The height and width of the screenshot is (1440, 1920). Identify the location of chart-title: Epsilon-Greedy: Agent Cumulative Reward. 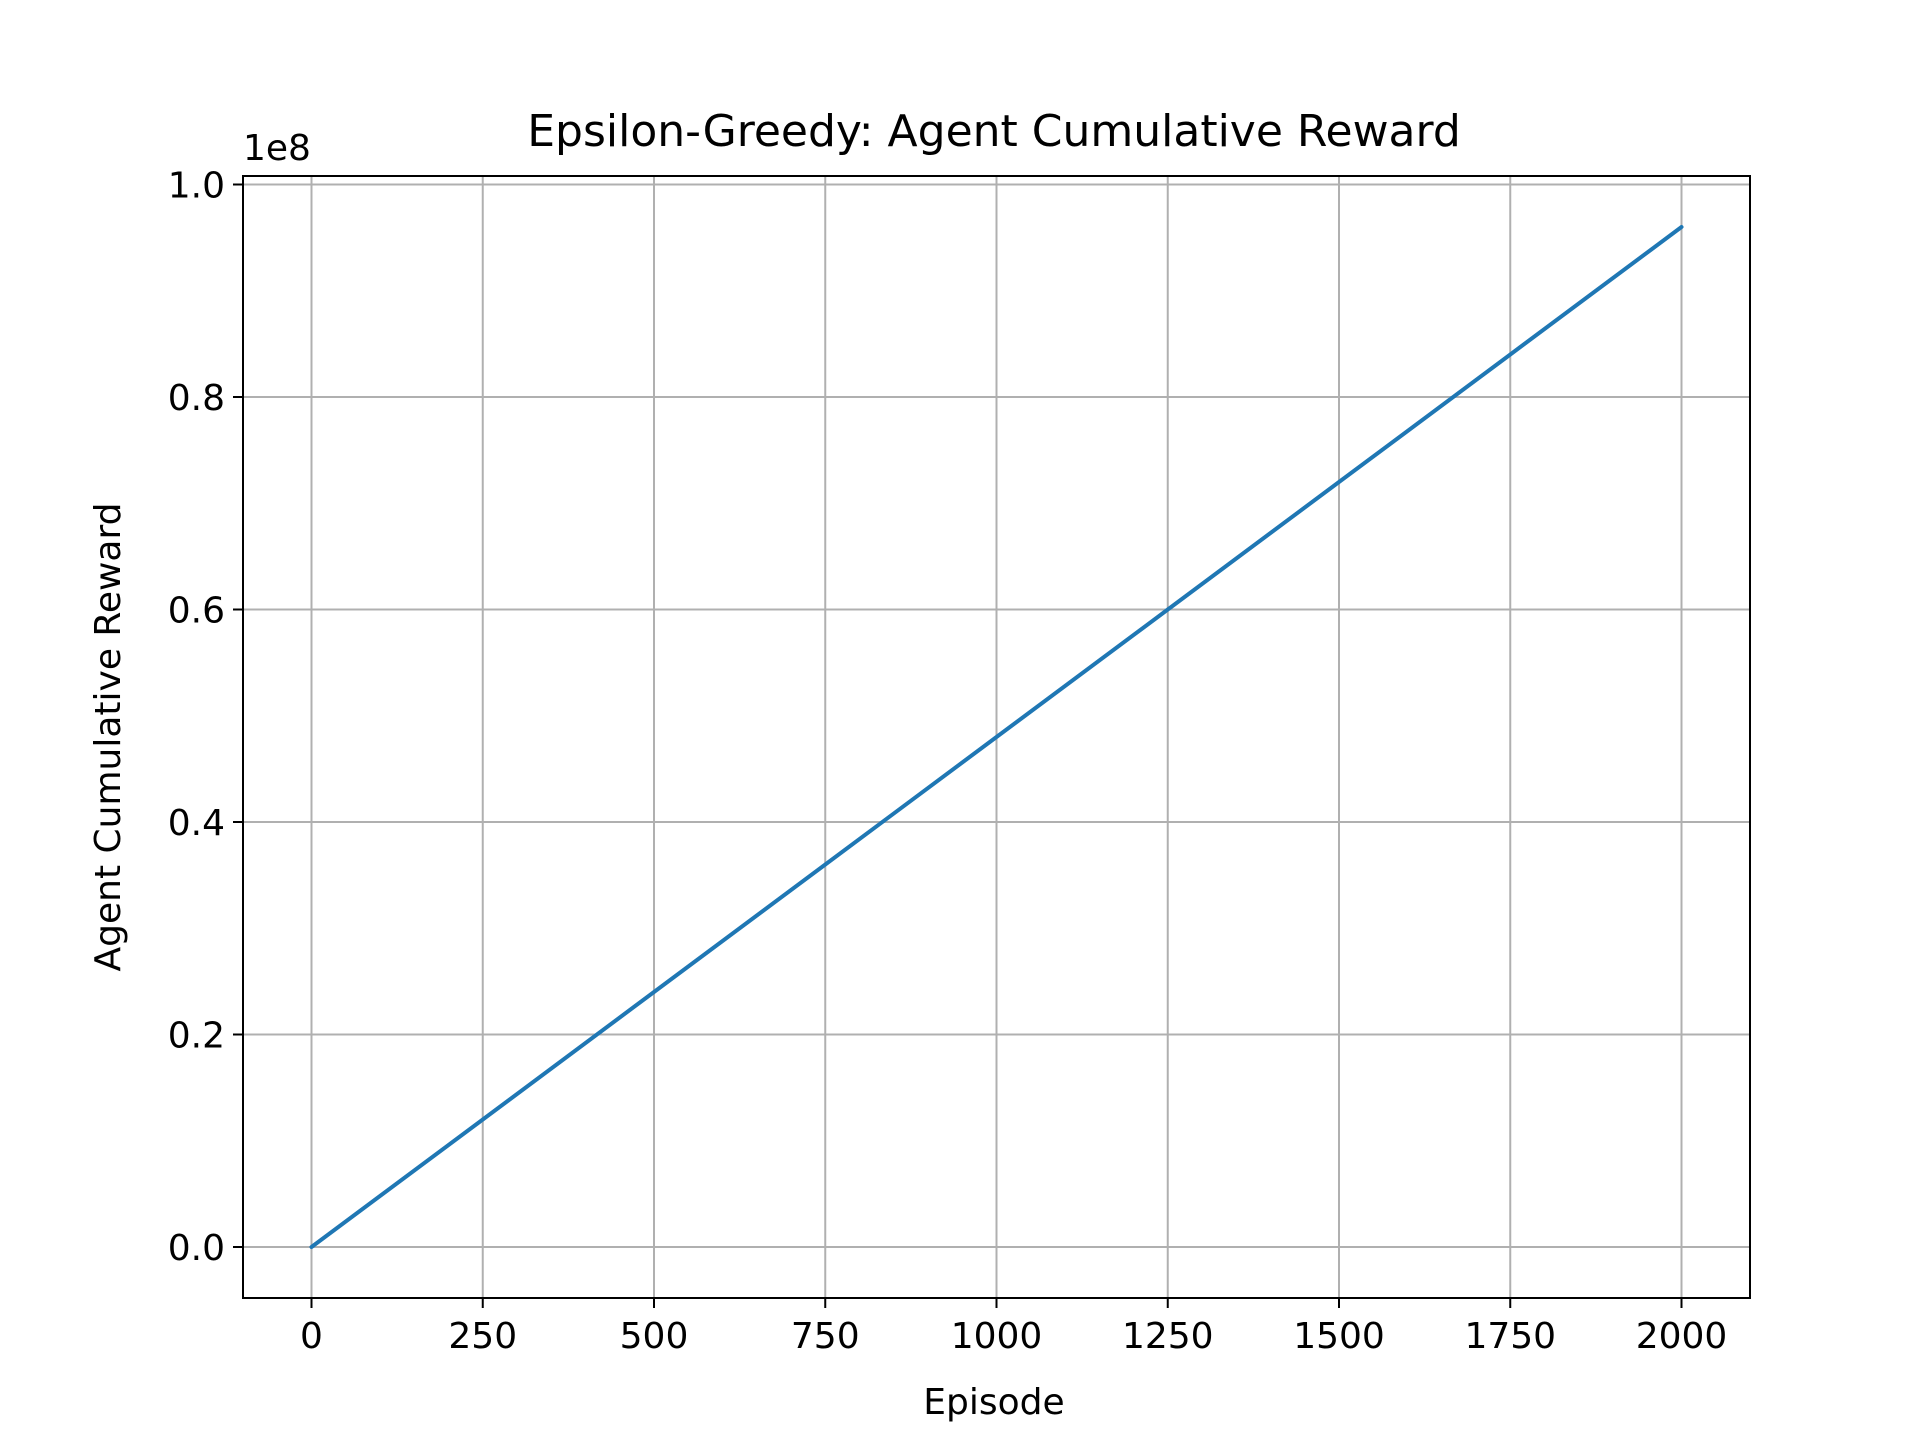
(994, 131).